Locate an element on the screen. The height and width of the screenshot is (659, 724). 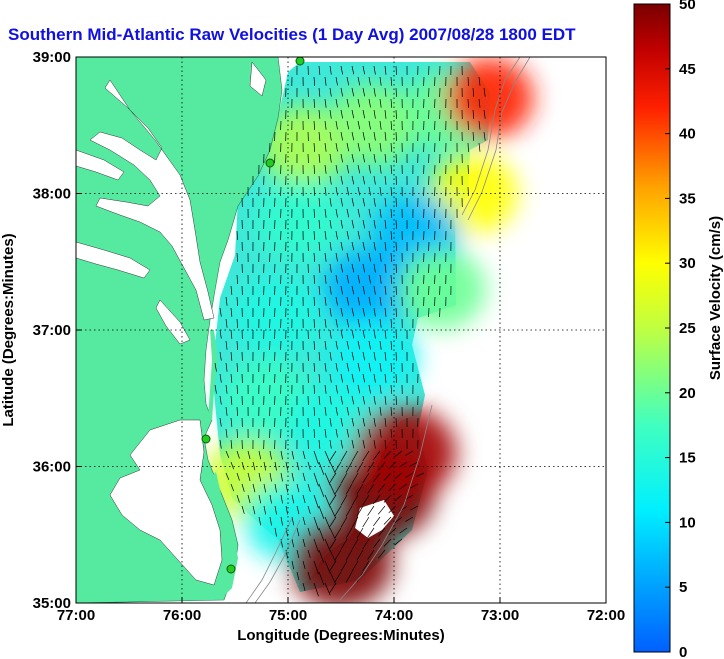
radar-site-marker is located at coordinates (270, 163).